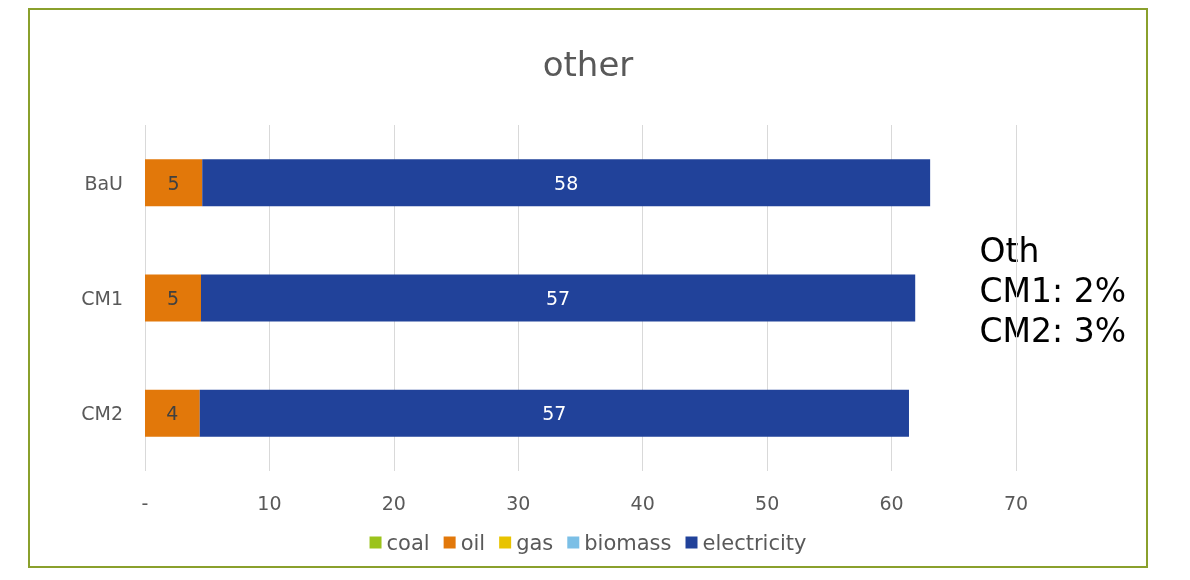  What do you see at coordinates (102, 298) in the screenshot?
I see `y-tick-label: CM1` at bounding box center [102, 298].